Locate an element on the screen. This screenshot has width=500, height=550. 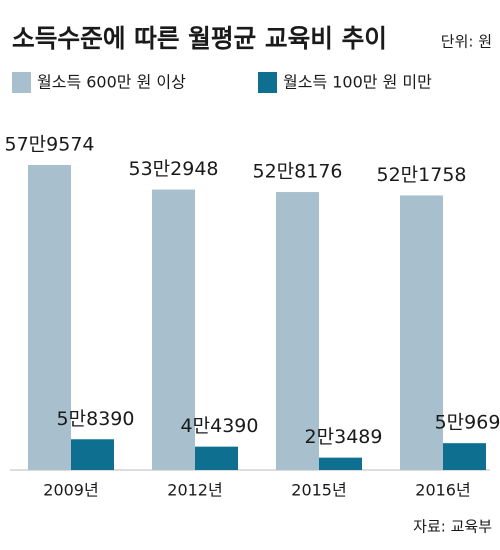
x-tick-label: 2016년 is located at coordinates (442, 490).